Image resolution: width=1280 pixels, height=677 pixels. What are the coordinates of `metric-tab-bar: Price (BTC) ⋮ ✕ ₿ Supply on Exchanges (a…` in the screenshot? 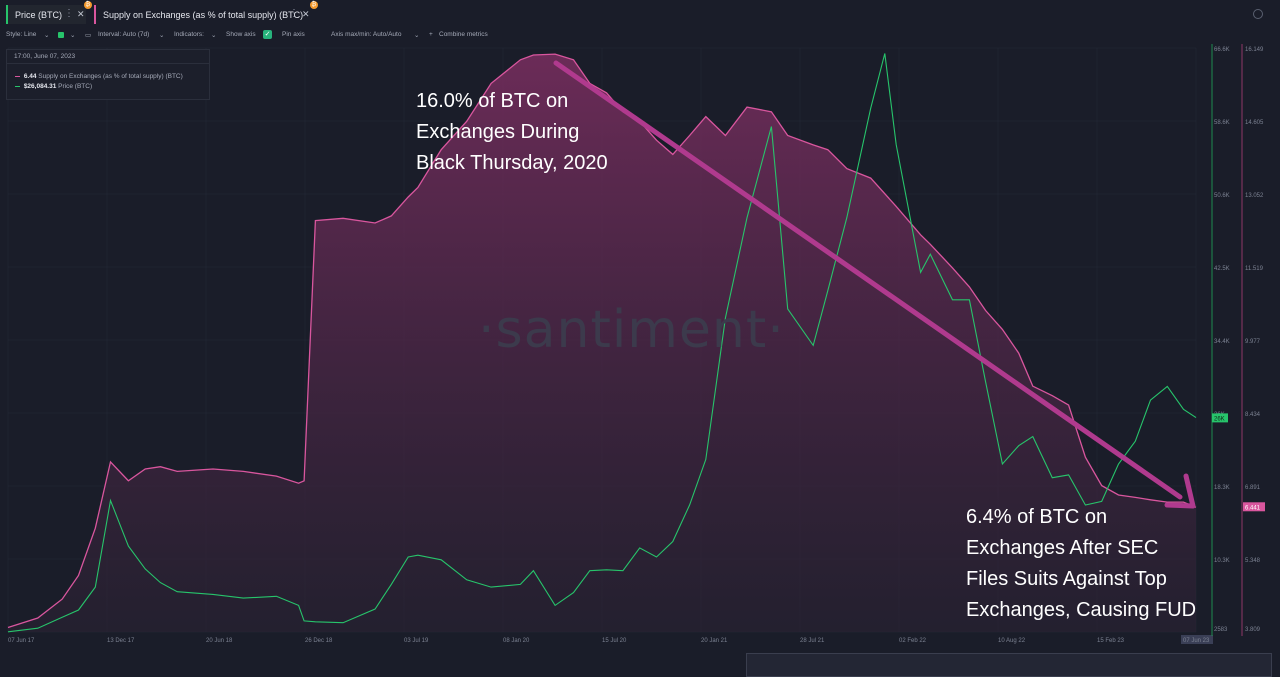 It's located at (640, 14).